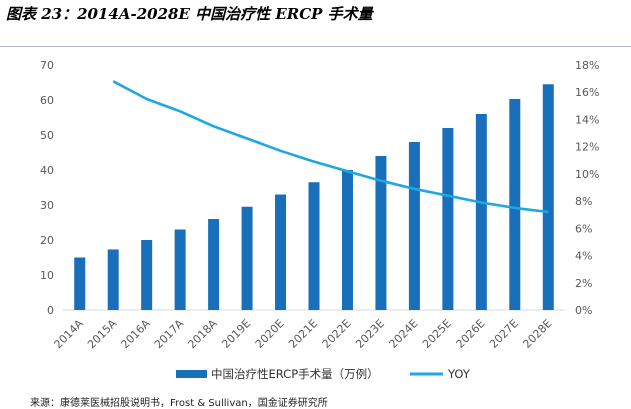 The height and width of the screenshot is (409, 631). I want to click on title-divider, so click(315, 46).